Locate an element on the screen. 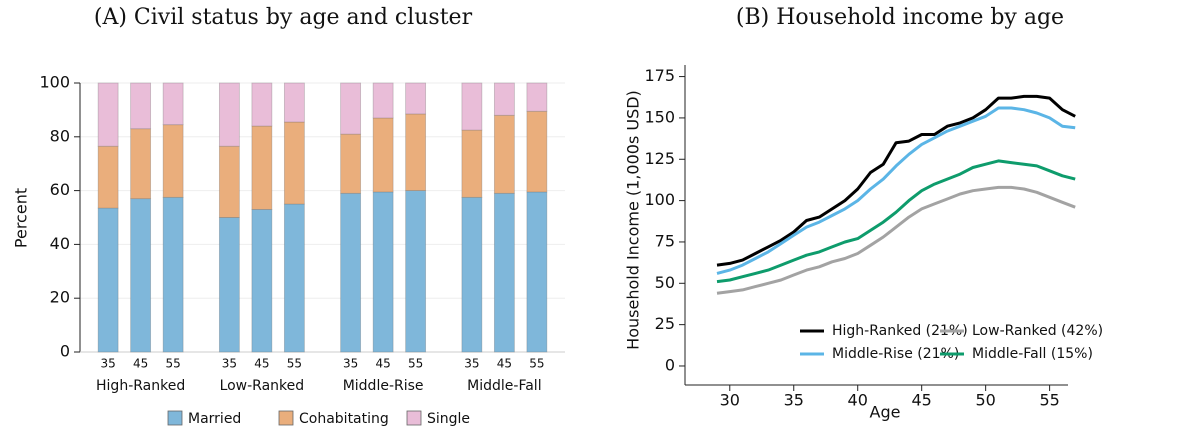 This screenshot has height=429, width=1181. y-tick-label: 60 is located at coordinates (60, 189).